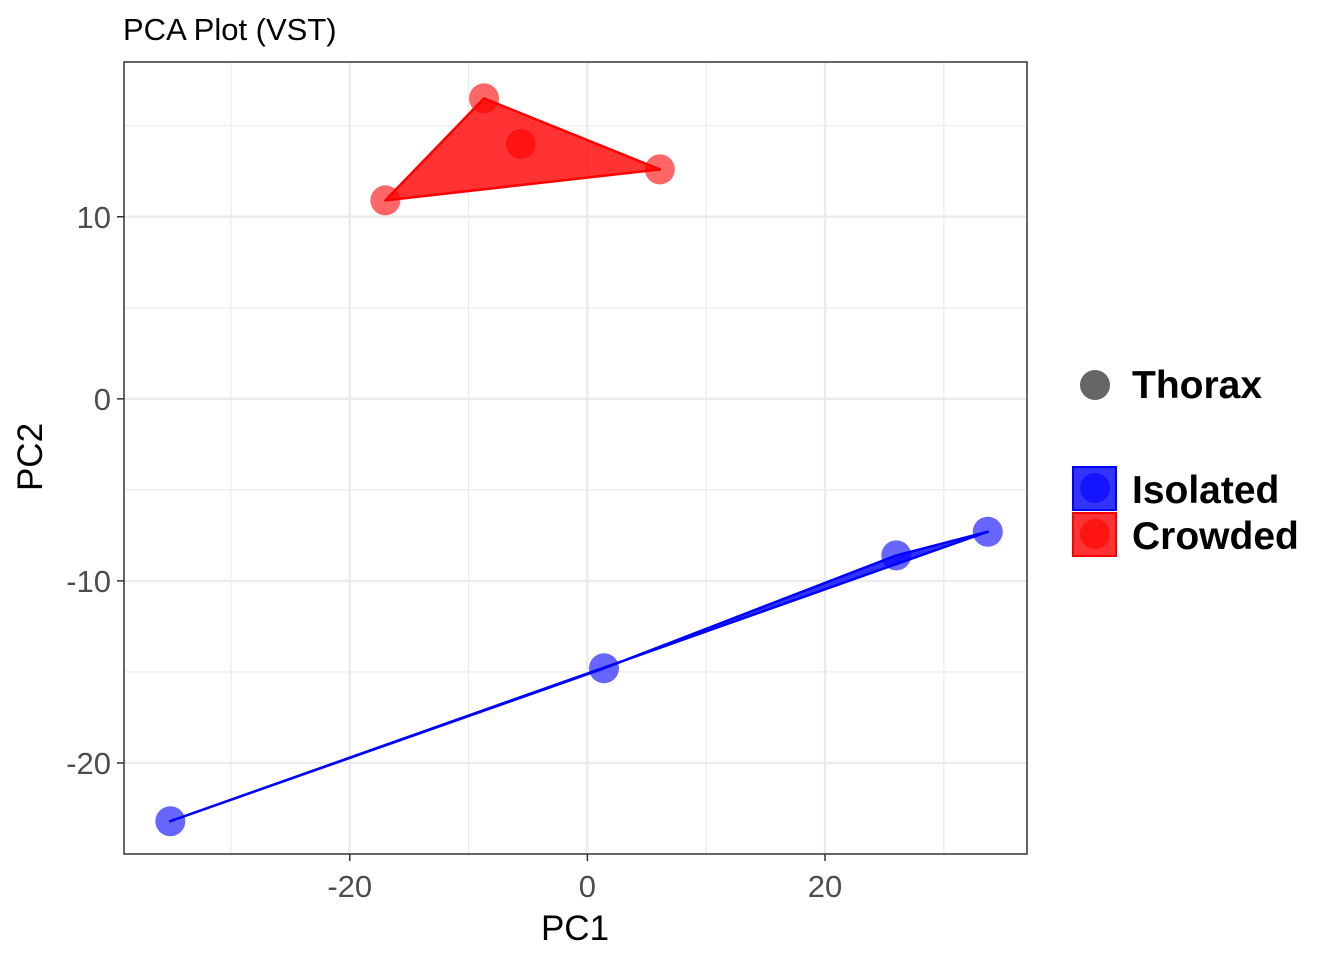 The width and height of the screenshot is (1344, 960). What do you see at coordinates (825, 886) in the screenshot?
I see `x-tick-label: 20` at bounding box center [825, 886].